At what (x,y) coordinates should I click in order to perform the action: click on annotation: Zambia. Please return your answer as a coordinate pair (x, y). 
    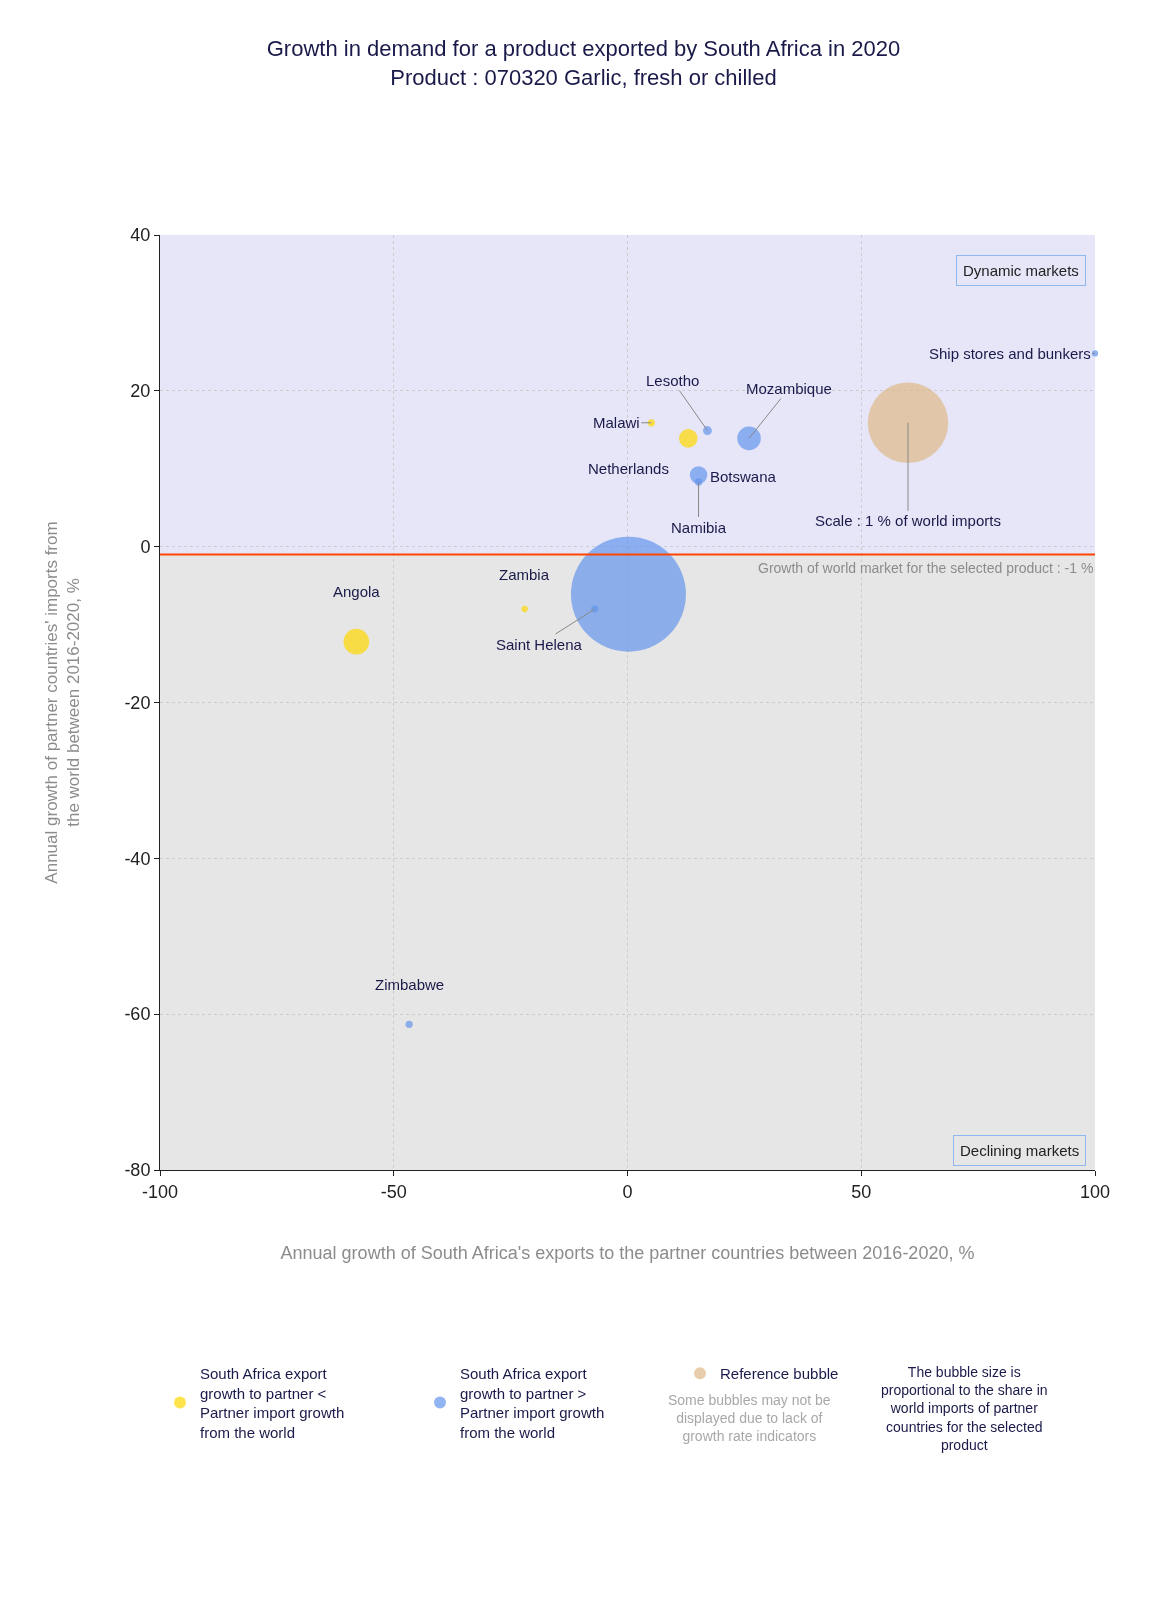
    Looking at the image, I should click on (524, 574).